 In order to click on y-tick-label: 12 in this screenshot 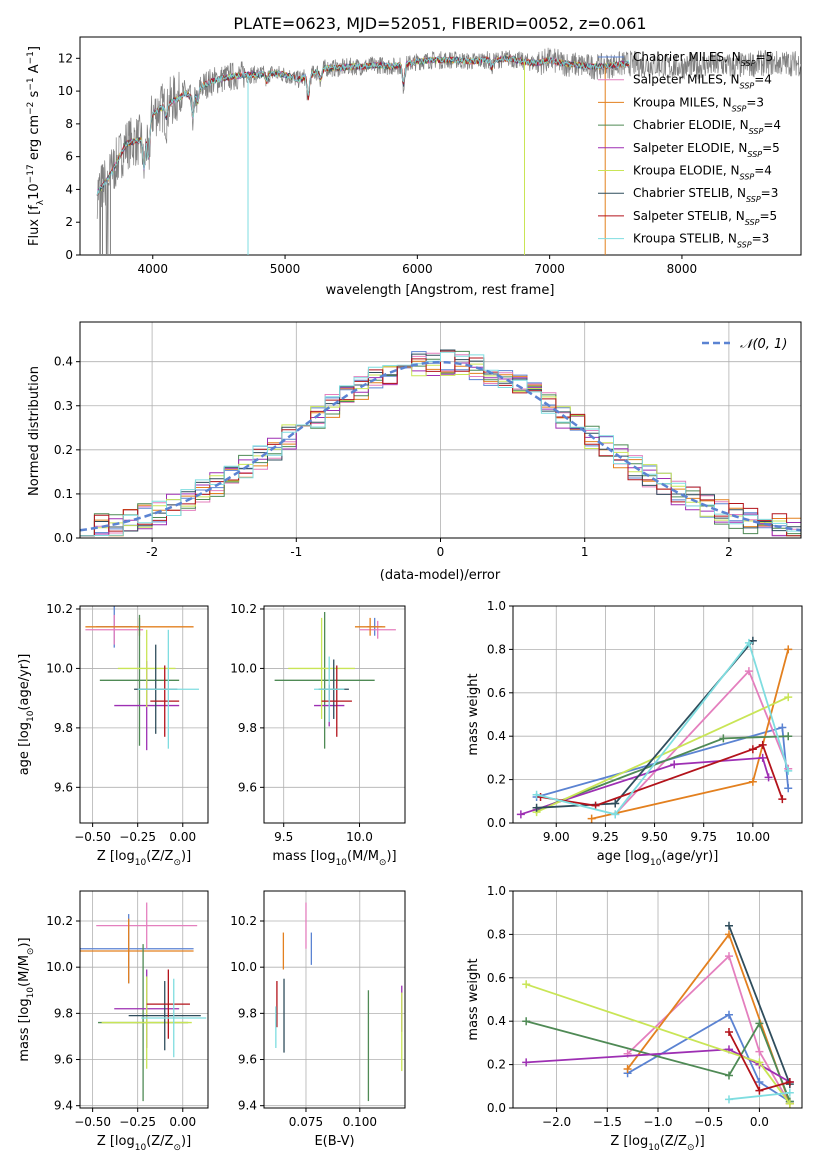, I will do `click(65, 58)`.